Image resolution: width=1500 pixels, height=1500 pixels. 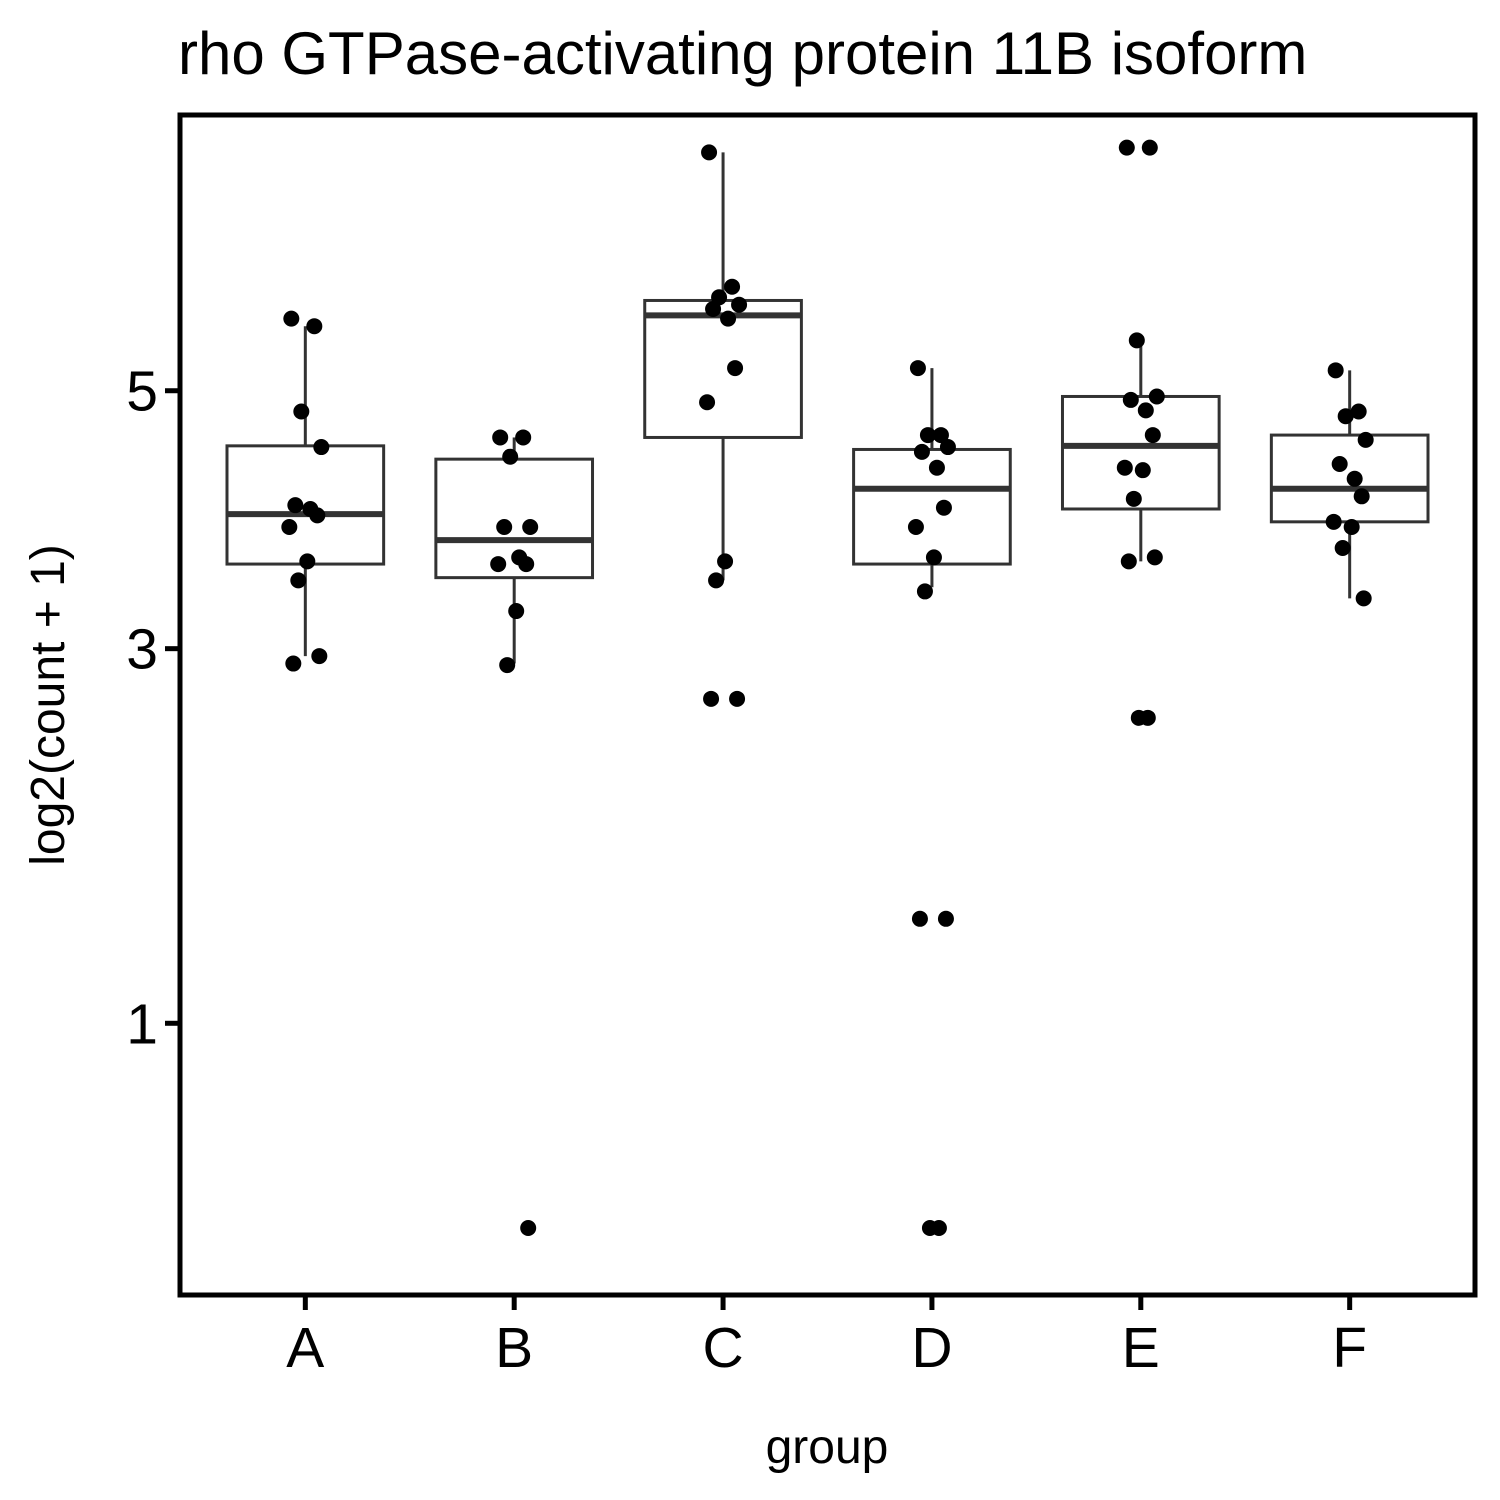 What do you see at coordinates (1349, 1348) in the screenshot?
I see `x-tick-label: F` at bounding box center [1349, 1348].